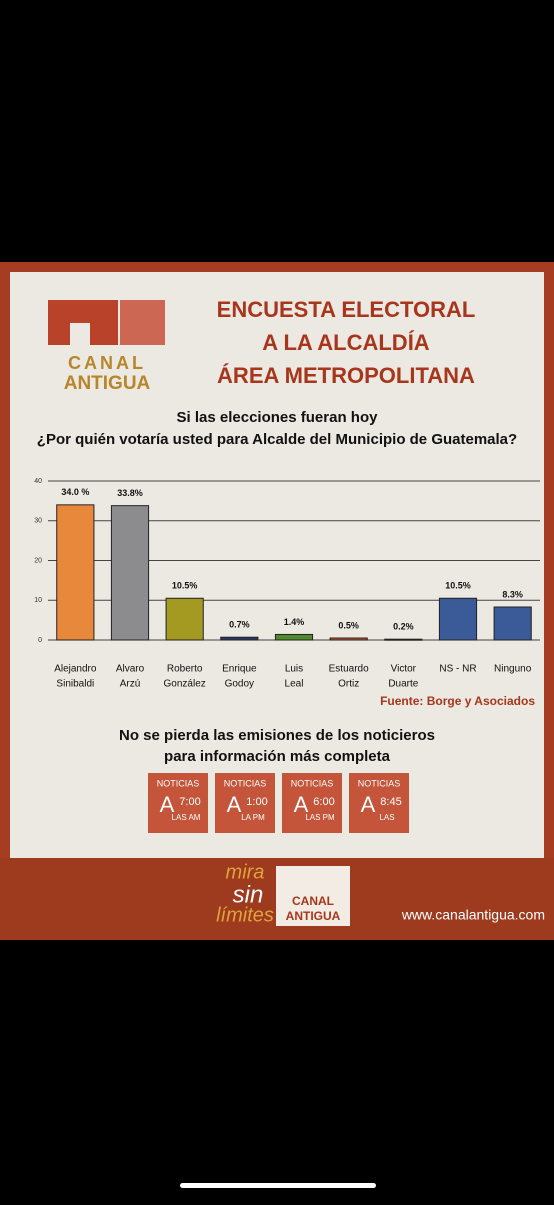  What do you see at coordinates (278, 417) in the screenshot?
I see `chart-title: Si las elecciones fueran hoy` at bounding box center [278, 417].